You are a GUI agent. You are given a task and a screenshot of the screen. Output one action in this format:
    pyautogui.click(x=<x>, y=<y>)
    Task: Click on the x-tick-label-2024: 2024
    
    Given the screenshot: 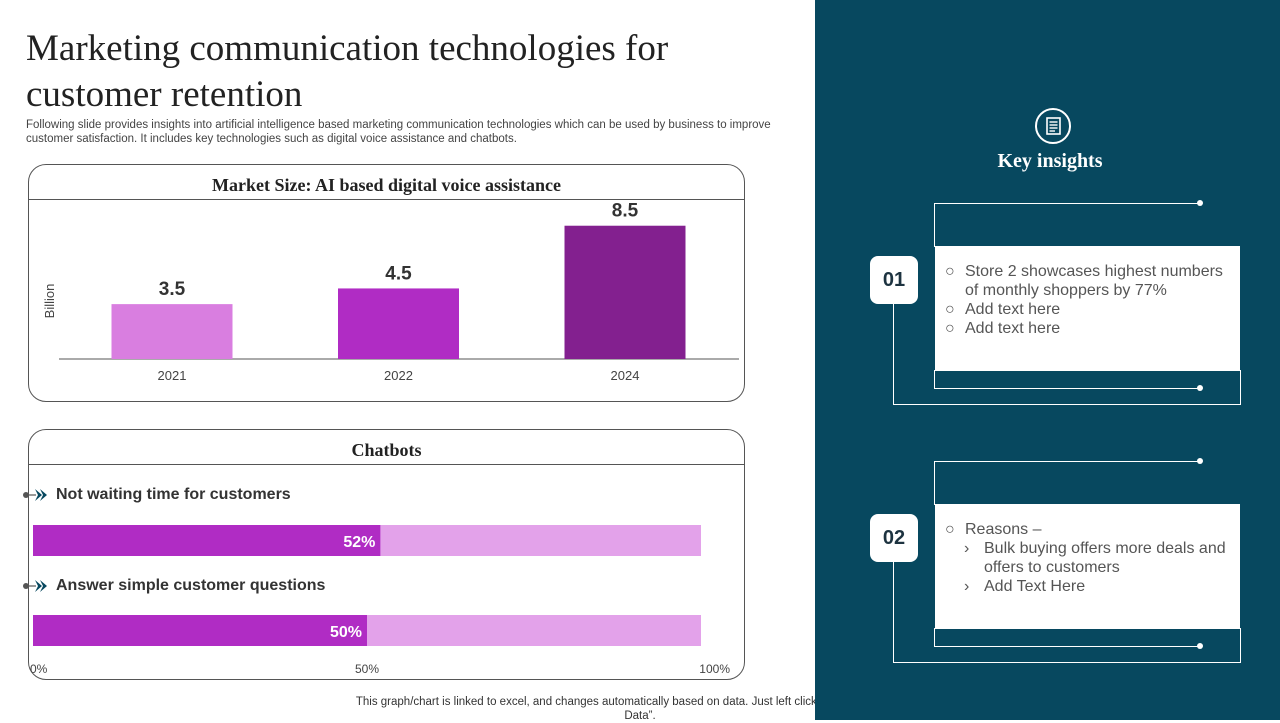 What is the action you would take?
    pyautogui.click(x=625, y=375)
    